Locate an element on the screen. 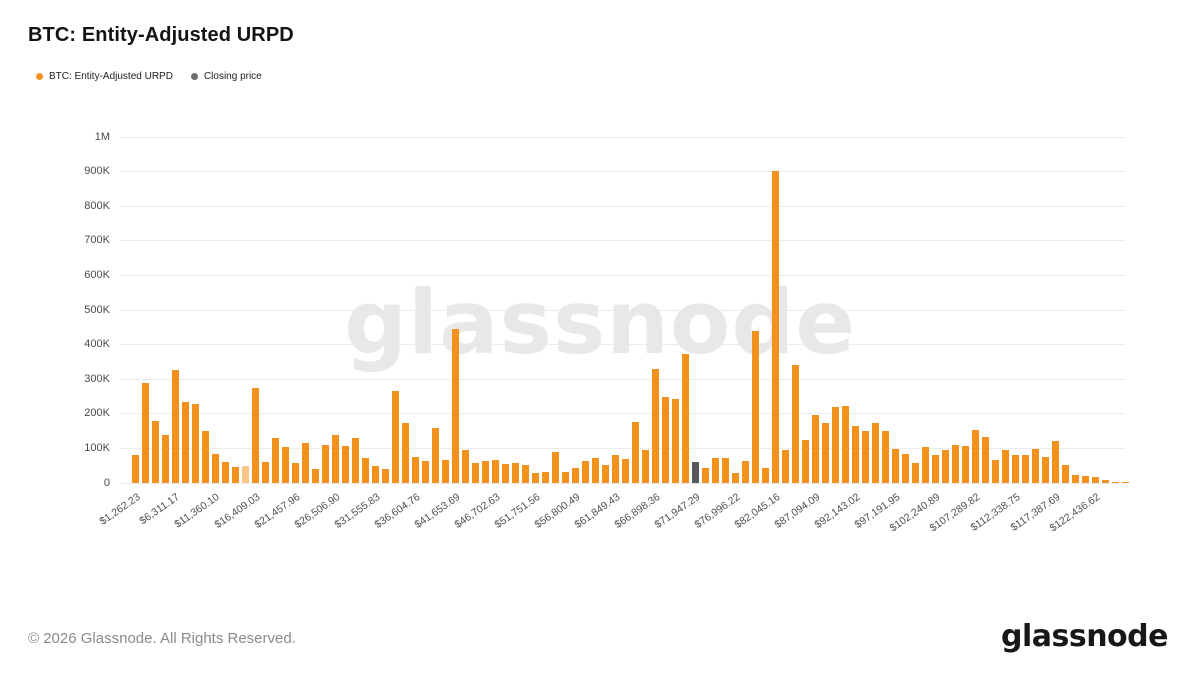 The height and width of the screenshot is (675, 1200). legend-item-urpd: BTC: Entity-Adjusted URPD is located at coordinates (104, 76).